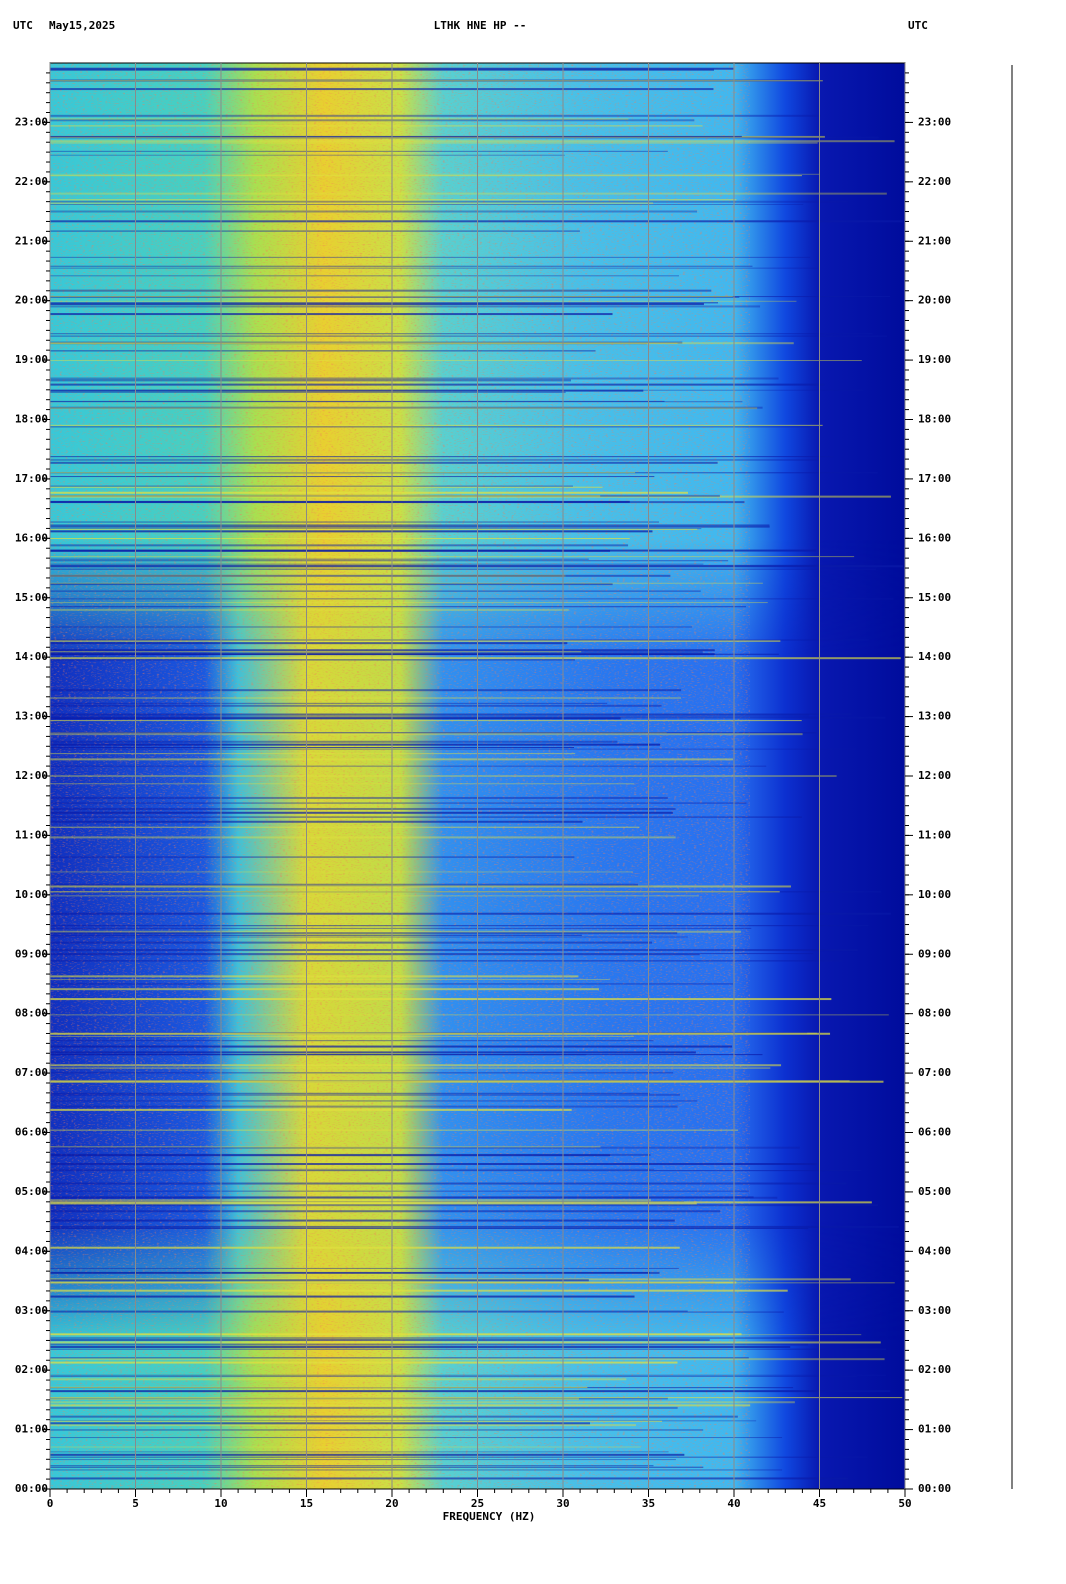 The height and width of the screenshot is (1584, 1066). Describe the element at coordinates (135, 1503) in the screenshot. I see `x-tick-label: 5` at that location.